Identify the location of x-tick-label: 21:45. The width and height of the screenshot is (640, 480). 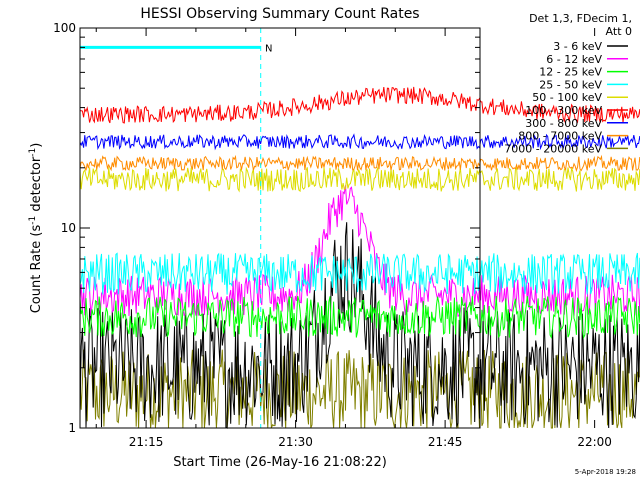
(445, 442).